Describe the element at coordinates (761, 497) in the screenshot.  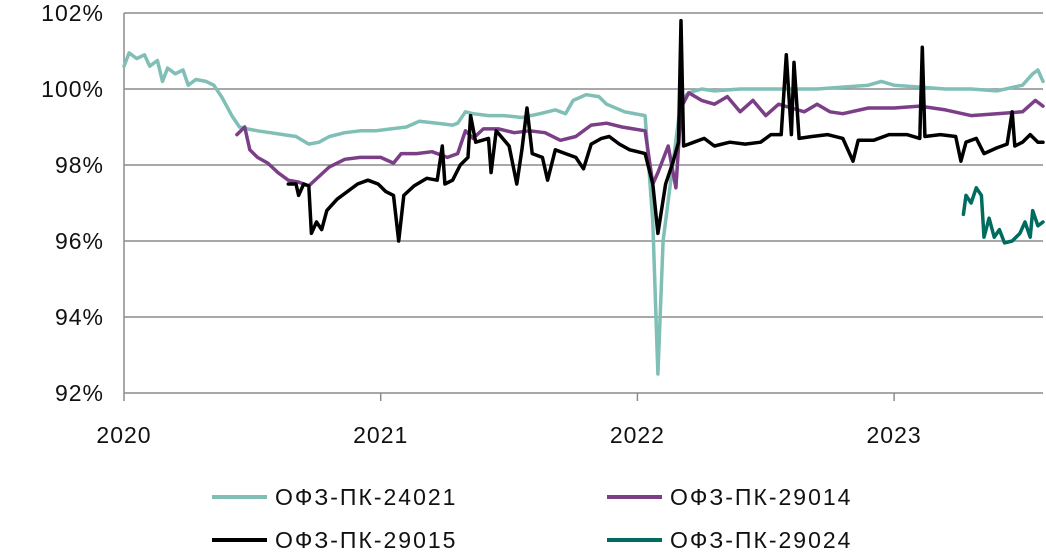
I see `legend-label: ОФЗ-ПК-29014` at that location.